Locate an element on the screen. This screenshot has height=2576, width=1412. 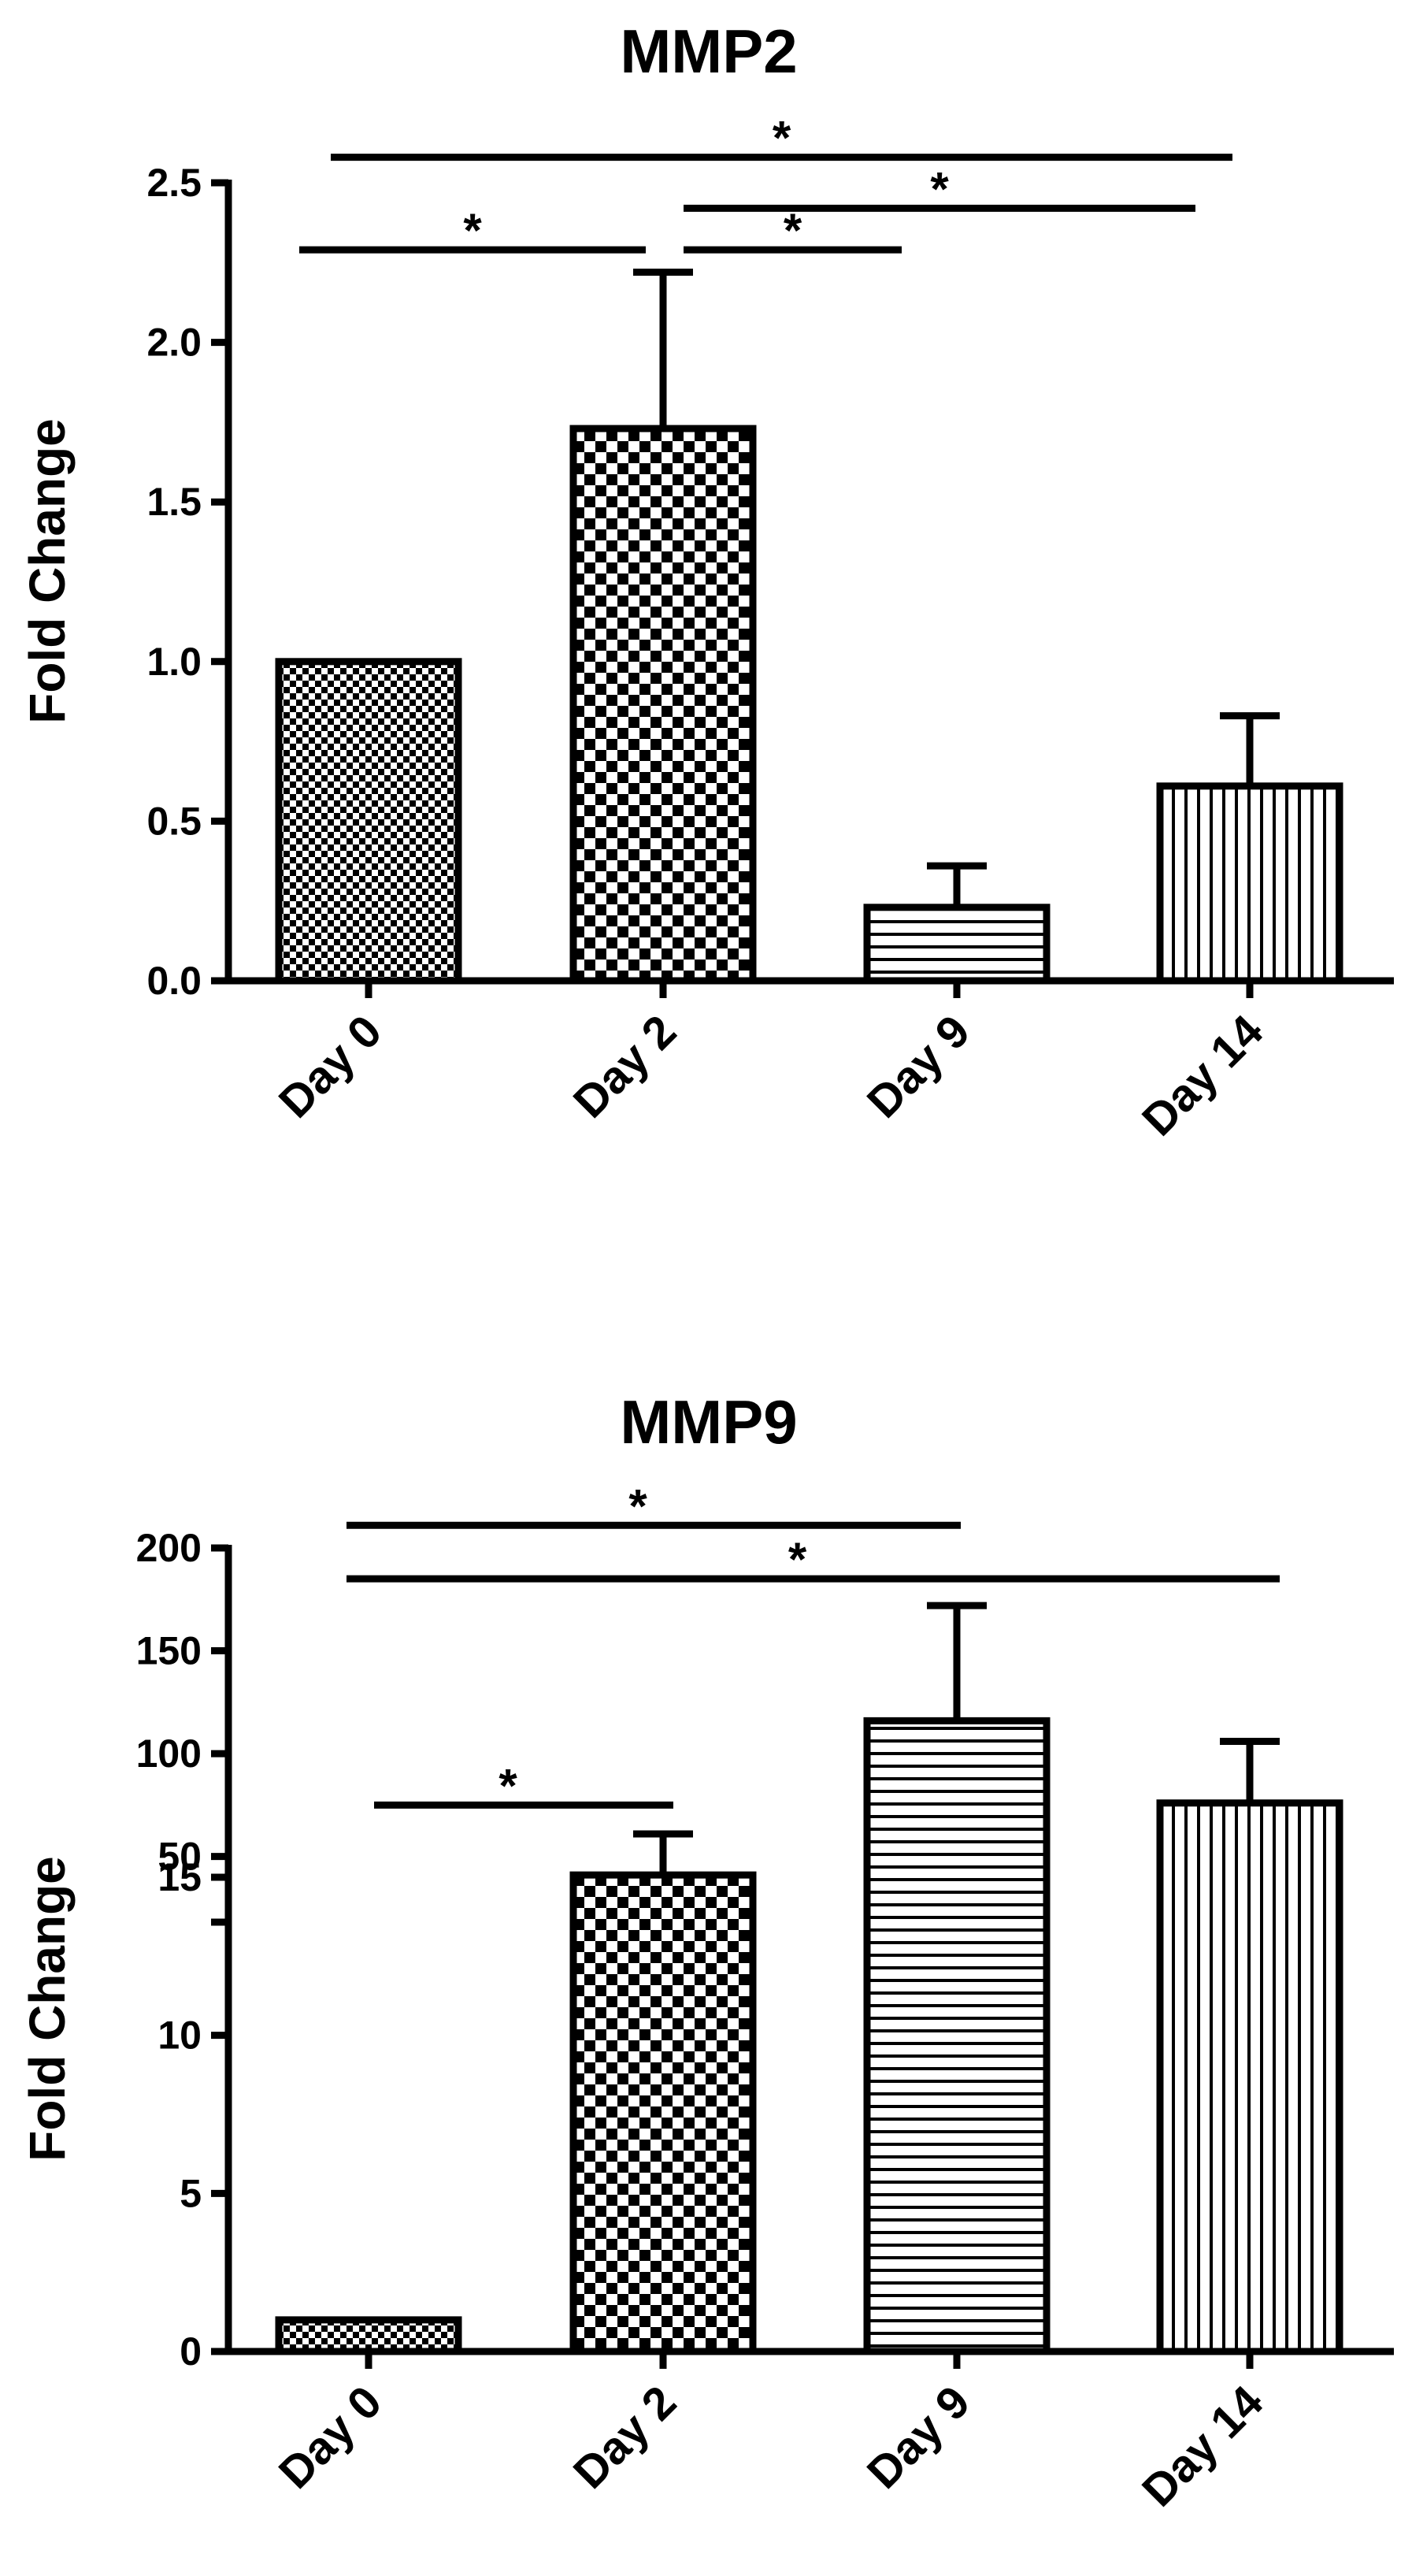
y-tick-label: 100 is located at coordinates (169, 1754).